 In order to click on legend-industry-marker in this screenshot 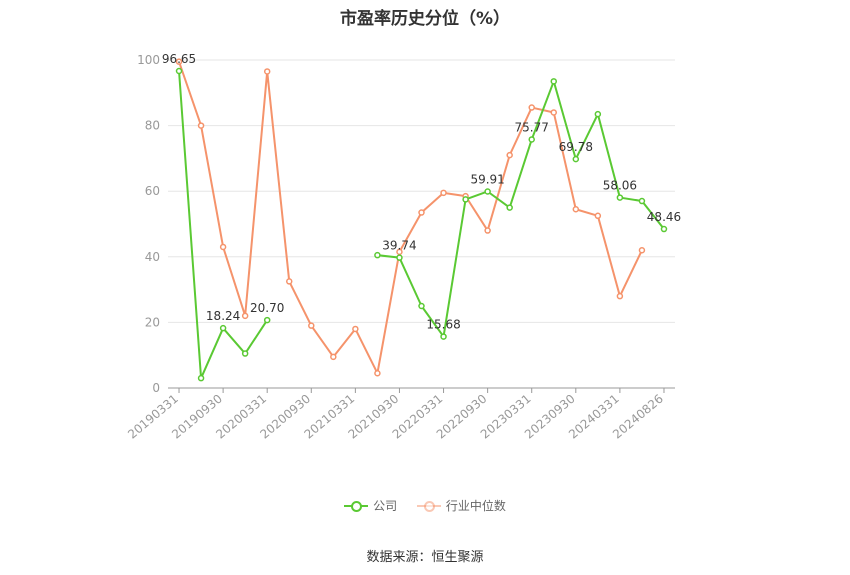, I will do `click(428, 506)`.